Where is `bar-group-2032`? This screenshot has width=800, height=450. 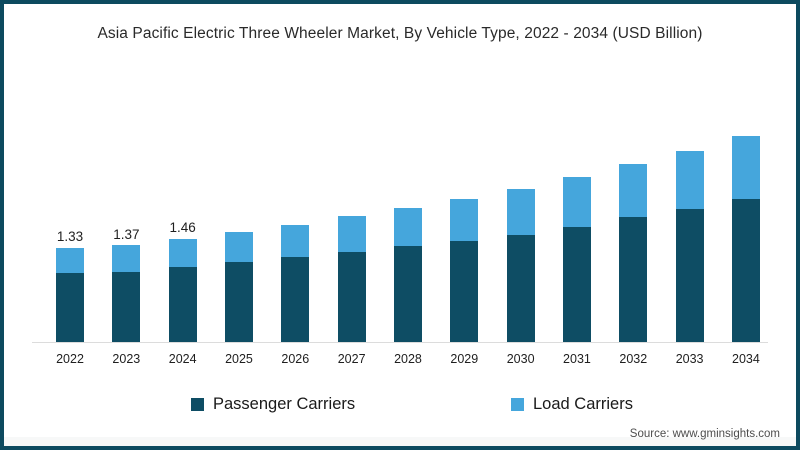
bar-group-2032 is located at coordinates (633, 235).